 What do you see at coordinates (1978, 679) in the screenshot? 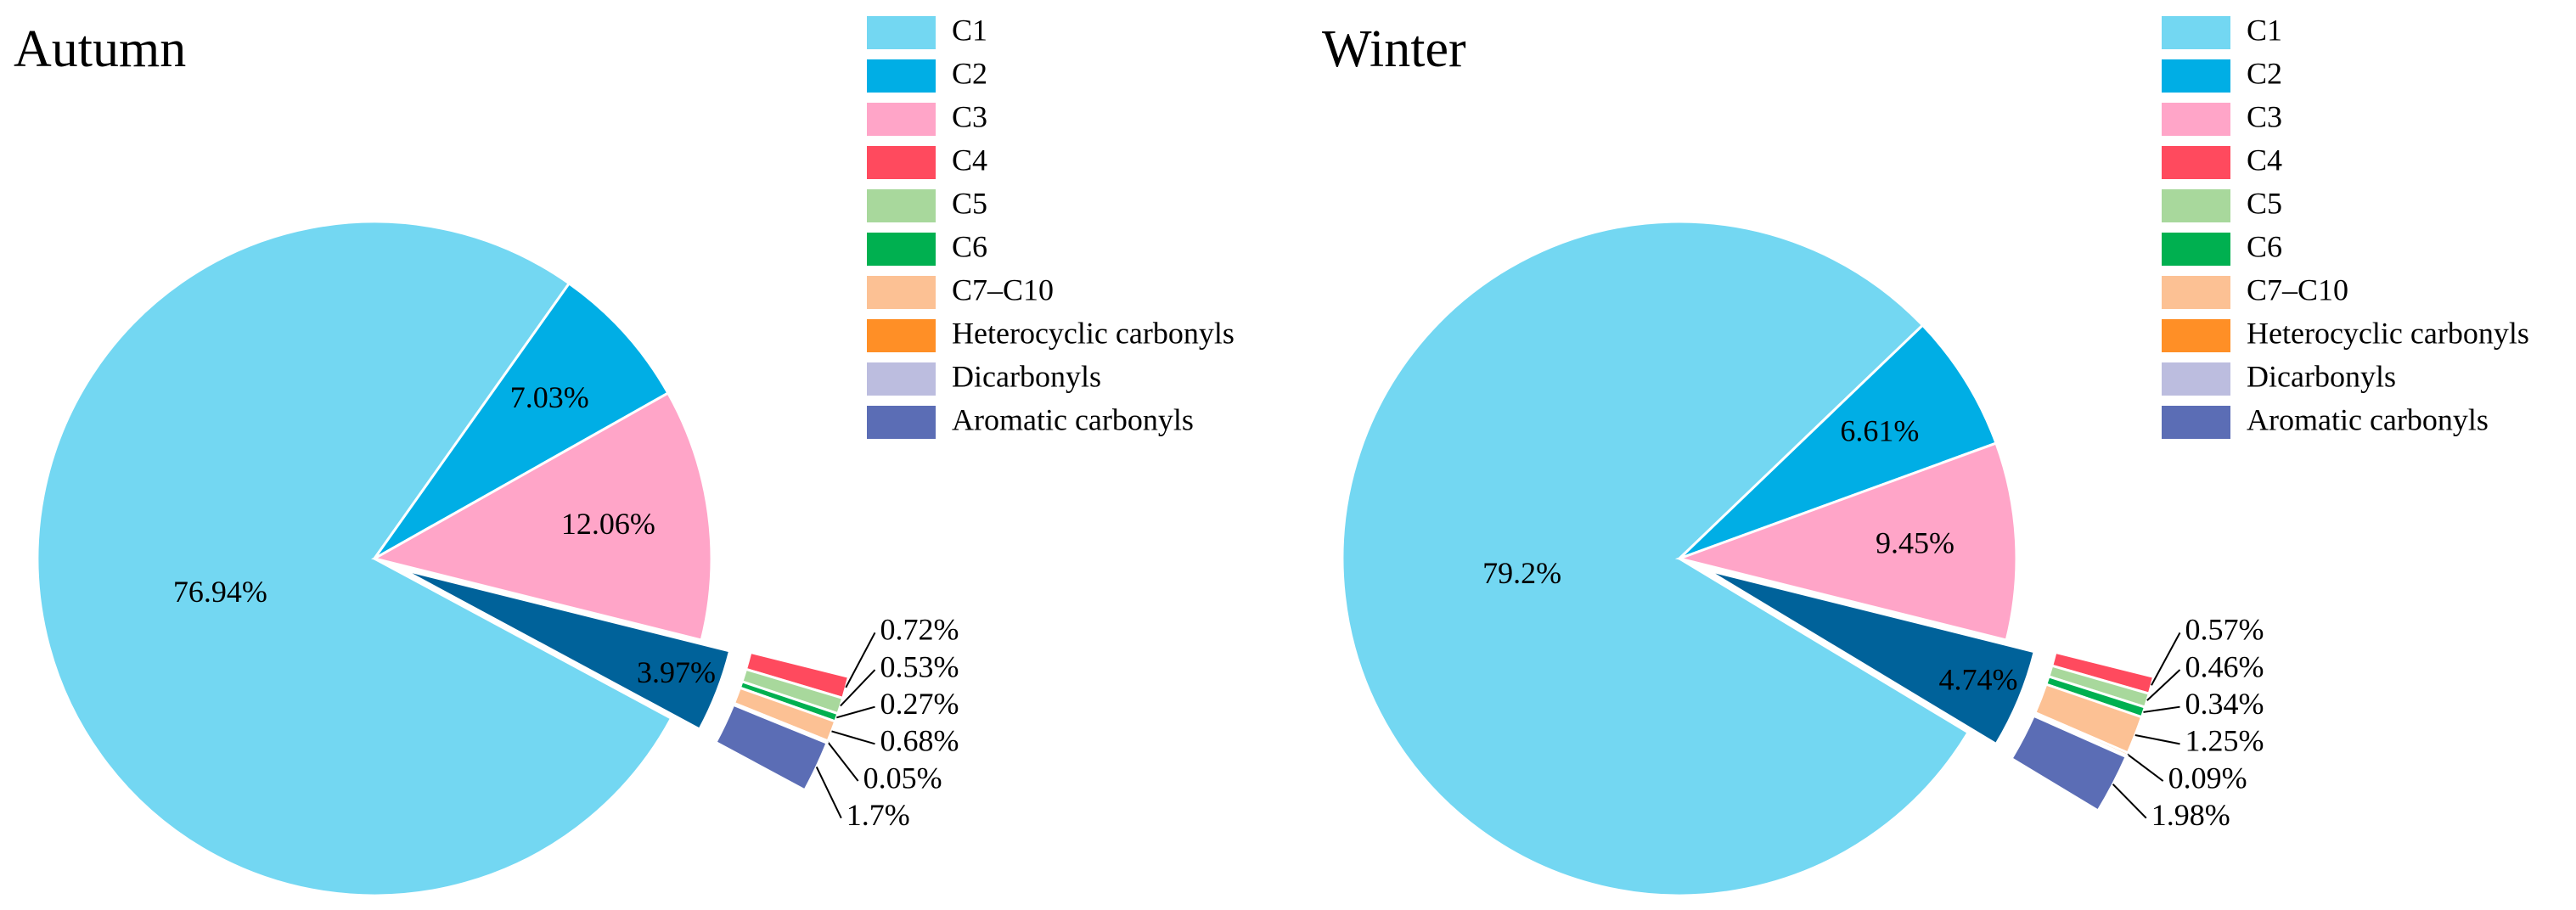
I see `slice-label: 4.74%` at bounding box center [1978, 679].